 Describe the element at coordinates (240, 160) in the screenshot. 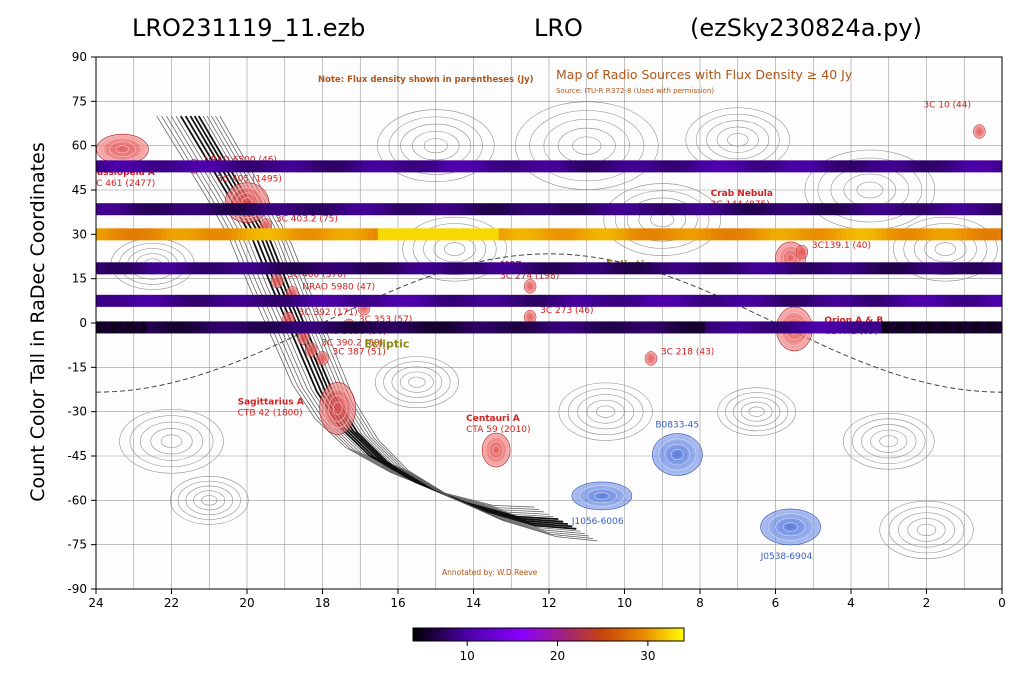

I see `source-detail: NRAO 6500 (46)` at that location.